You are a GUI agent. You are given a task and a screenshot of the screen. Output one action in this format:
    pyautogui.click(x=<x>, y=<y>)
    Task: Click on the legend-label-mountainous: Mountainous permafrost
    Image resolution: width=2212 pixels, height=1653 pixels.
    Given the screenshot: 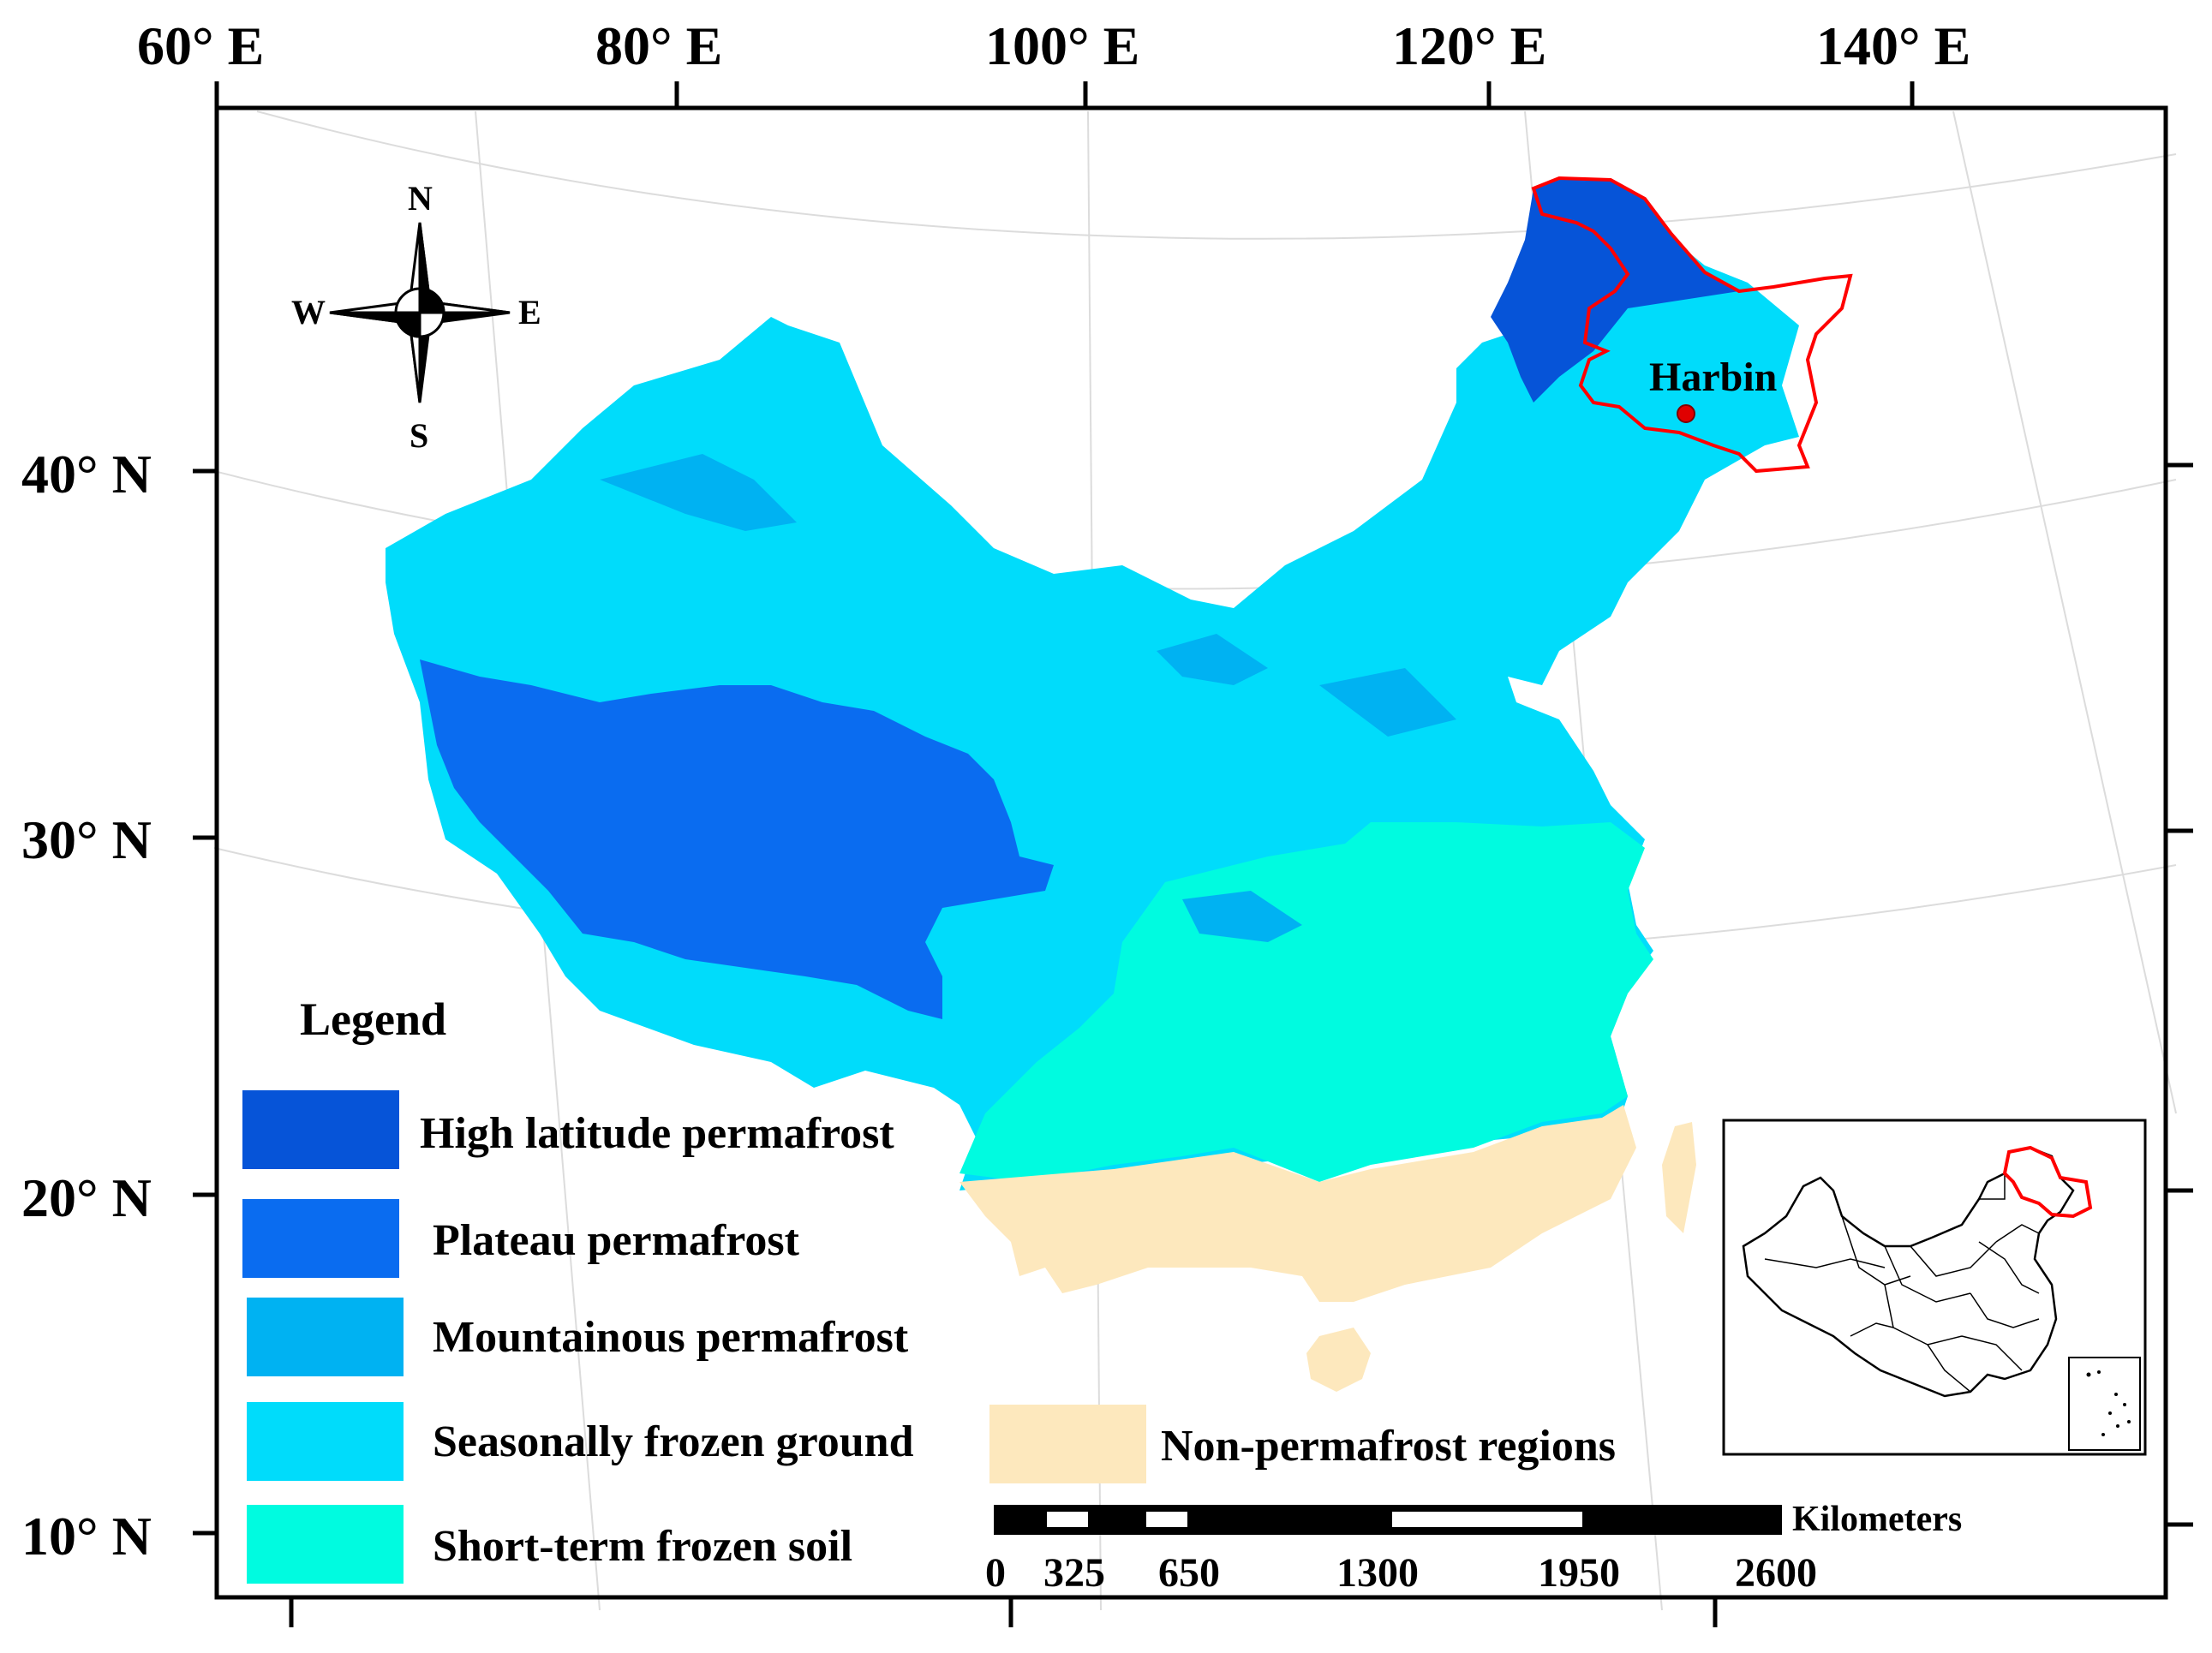 What is the action you would take?
    pyautogui.click(x=671, y=1337)
    